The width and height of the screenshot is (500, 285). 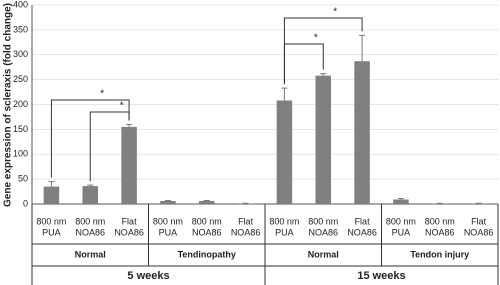 I want to click on y-tick-label: 150, so click(x=20, y=129).